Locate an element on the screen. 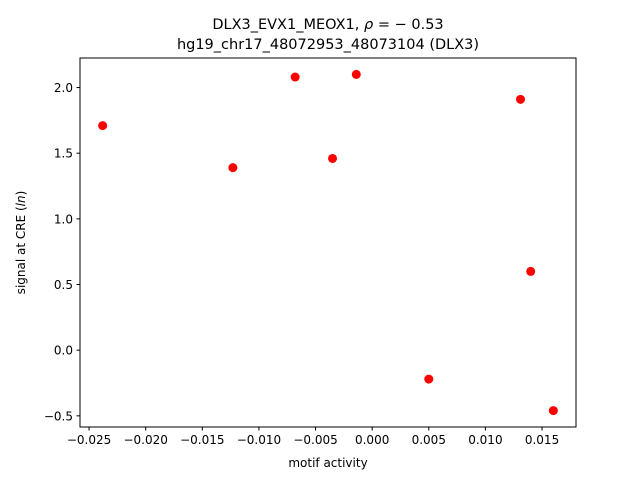 This screenshot has height=480, width=640. y-tick-label: 0.5 is located at coordinates (63, 285).